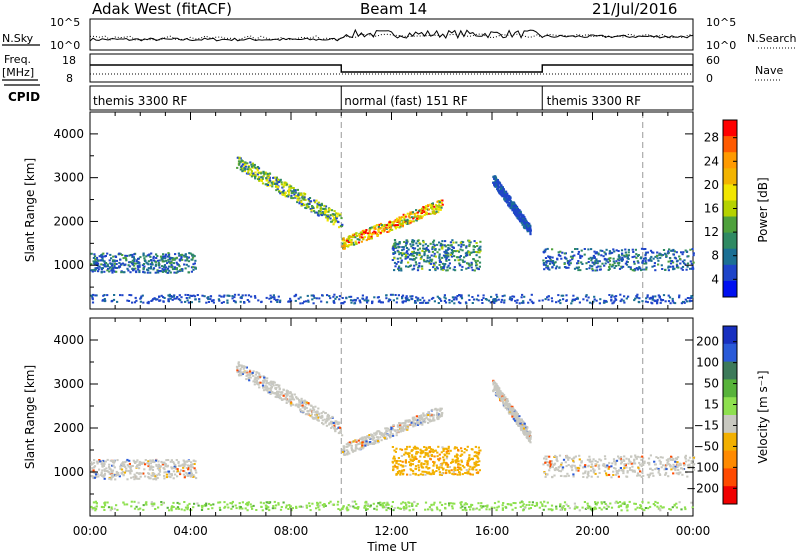 This screenshot has height=554, width=800. What do you see at coordinates (399, 34) in the screenshot?
I see `nsky-panel: N.Sky 10^5 10^0 10^5 10^0 N.Search` at bounding box center [399, 34].